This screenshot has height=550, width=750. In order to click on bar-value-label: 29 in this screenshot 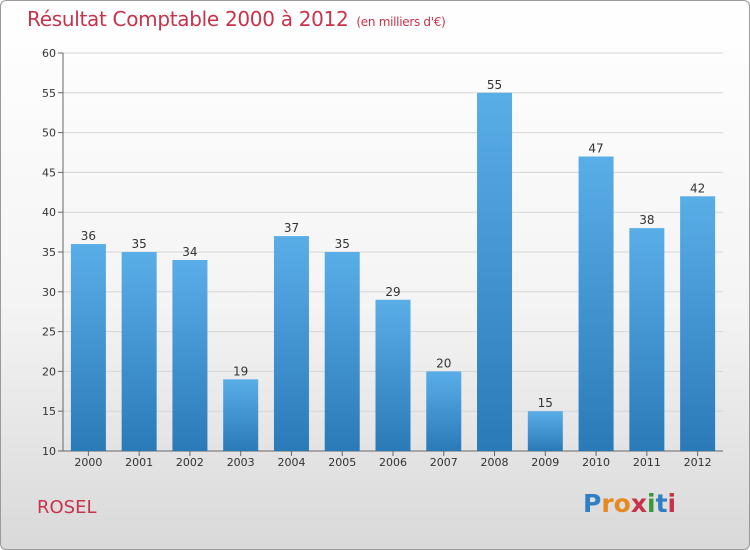, I will do `click(392, 292)`.